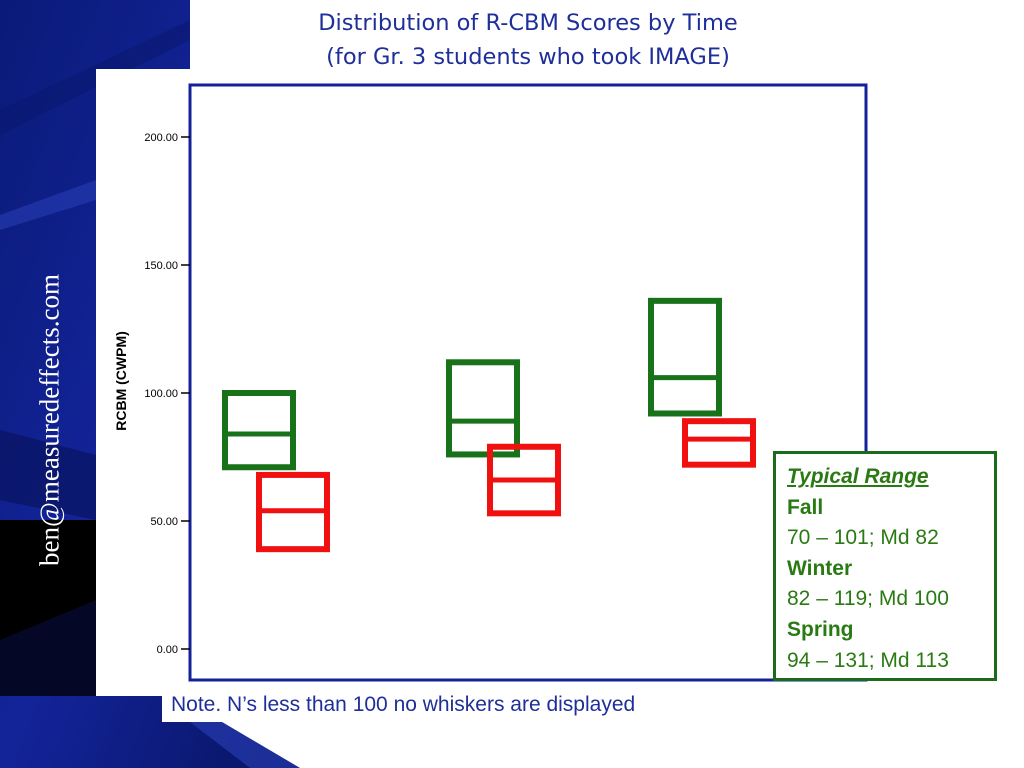  I want to click on y-tick-label: 100.00, so click(161, 394).